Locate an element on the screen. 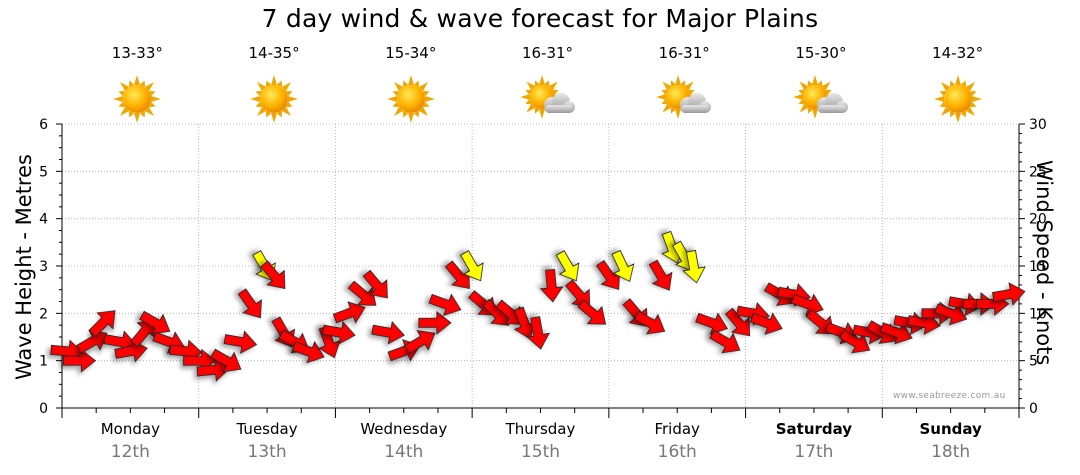 The image size is (1080, 475). watermark: www.seabreeze.com.au is located at coordinates (949, 396).